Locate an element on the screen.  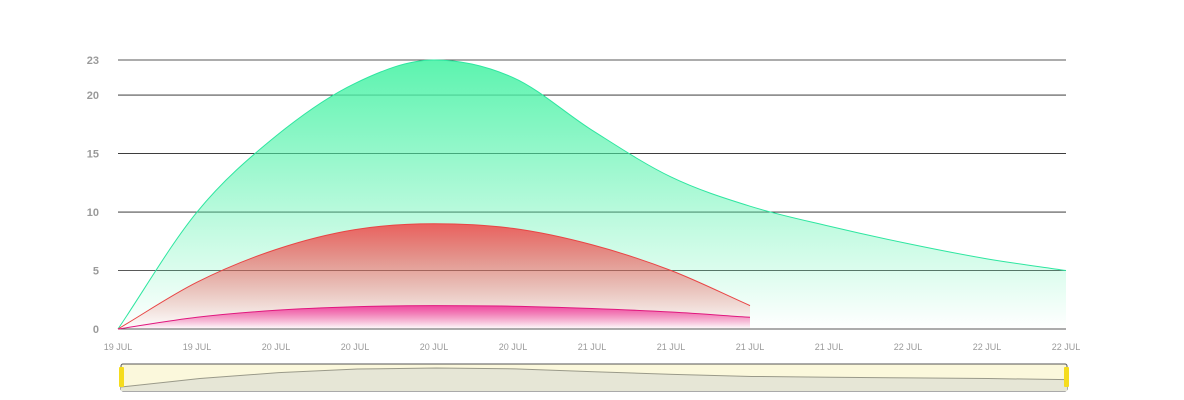
navigator-preview-area is located at coordinates (594, 379).